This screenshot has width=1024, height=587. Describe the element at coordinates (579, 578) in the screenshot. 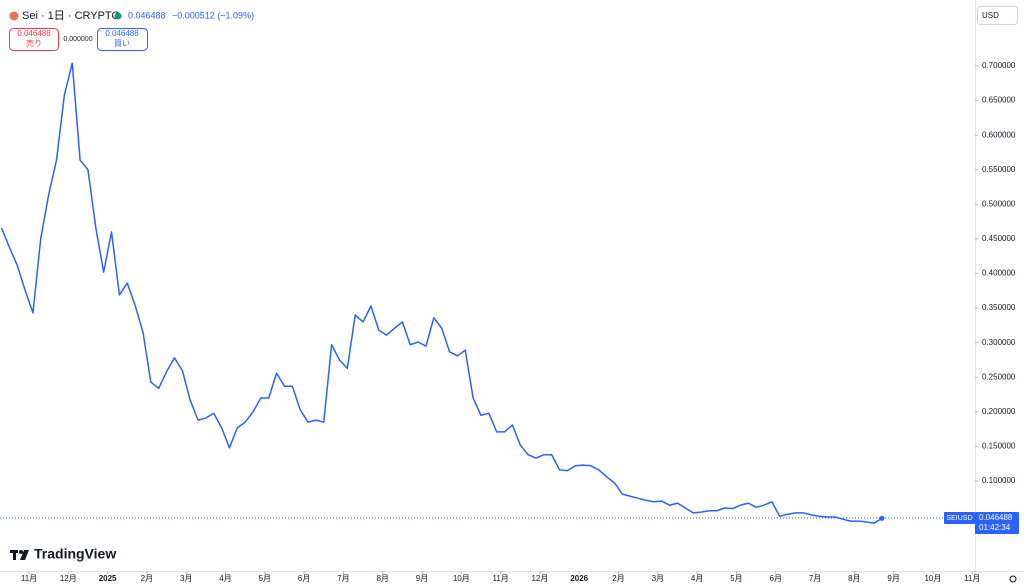

I see `x-tick-label: 2026` at that location.